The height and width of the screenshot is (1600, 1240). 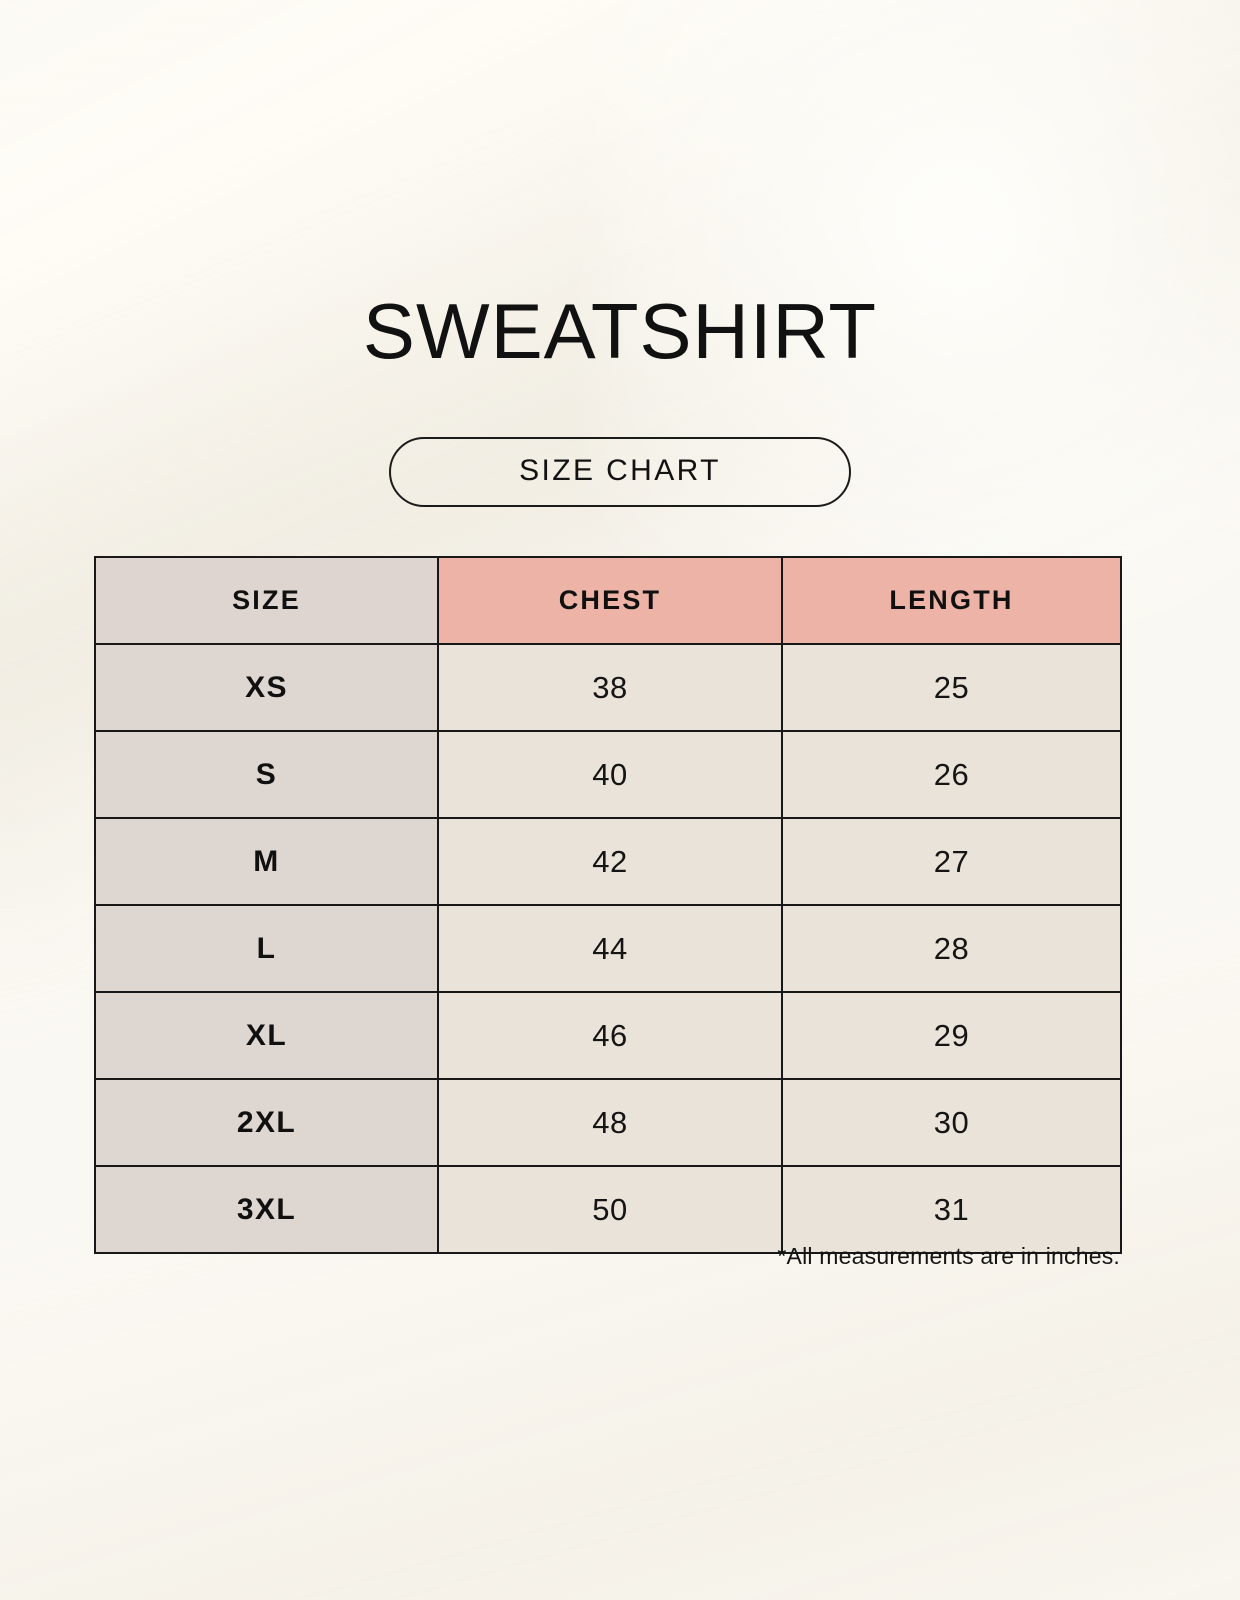 What do you see at coordinates (266, 774) in the screenshot?
I see `cell-size-s: S` at bounding box center [266, 774].